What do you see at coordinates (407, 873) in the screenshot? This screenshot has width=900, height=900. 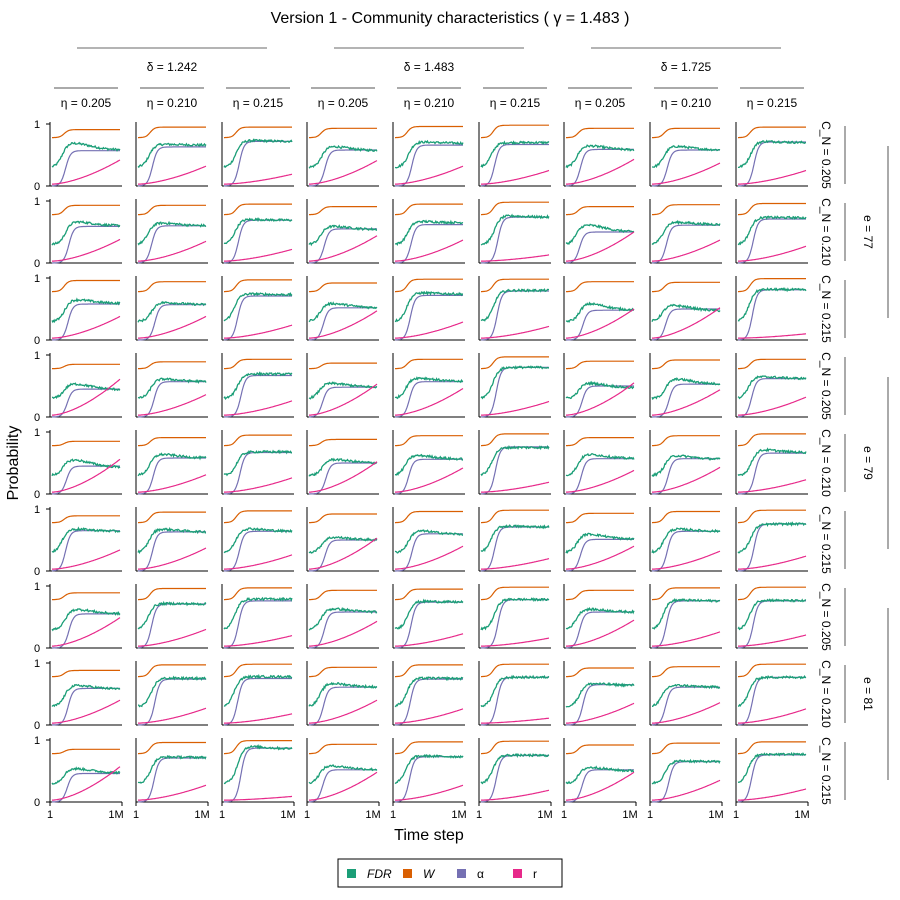 I see `legend-swatch-W` at bounding box center [407, 873].